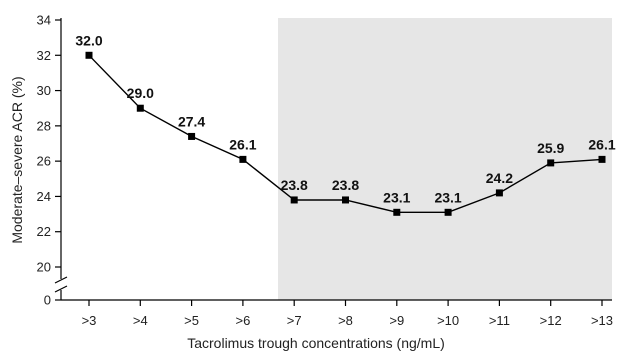  Describe the element at coordinates (61, 159) in the screenshot. I see `y-axis` at that location.